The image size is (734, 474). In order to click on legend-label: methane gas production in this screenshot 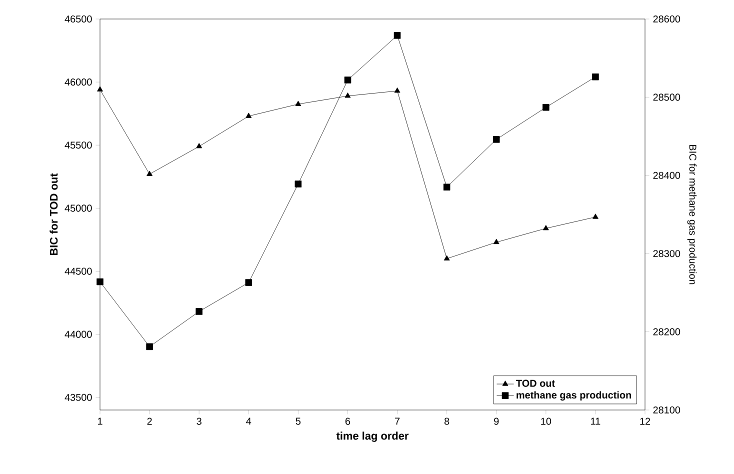, I will do `click(574, 396)`.